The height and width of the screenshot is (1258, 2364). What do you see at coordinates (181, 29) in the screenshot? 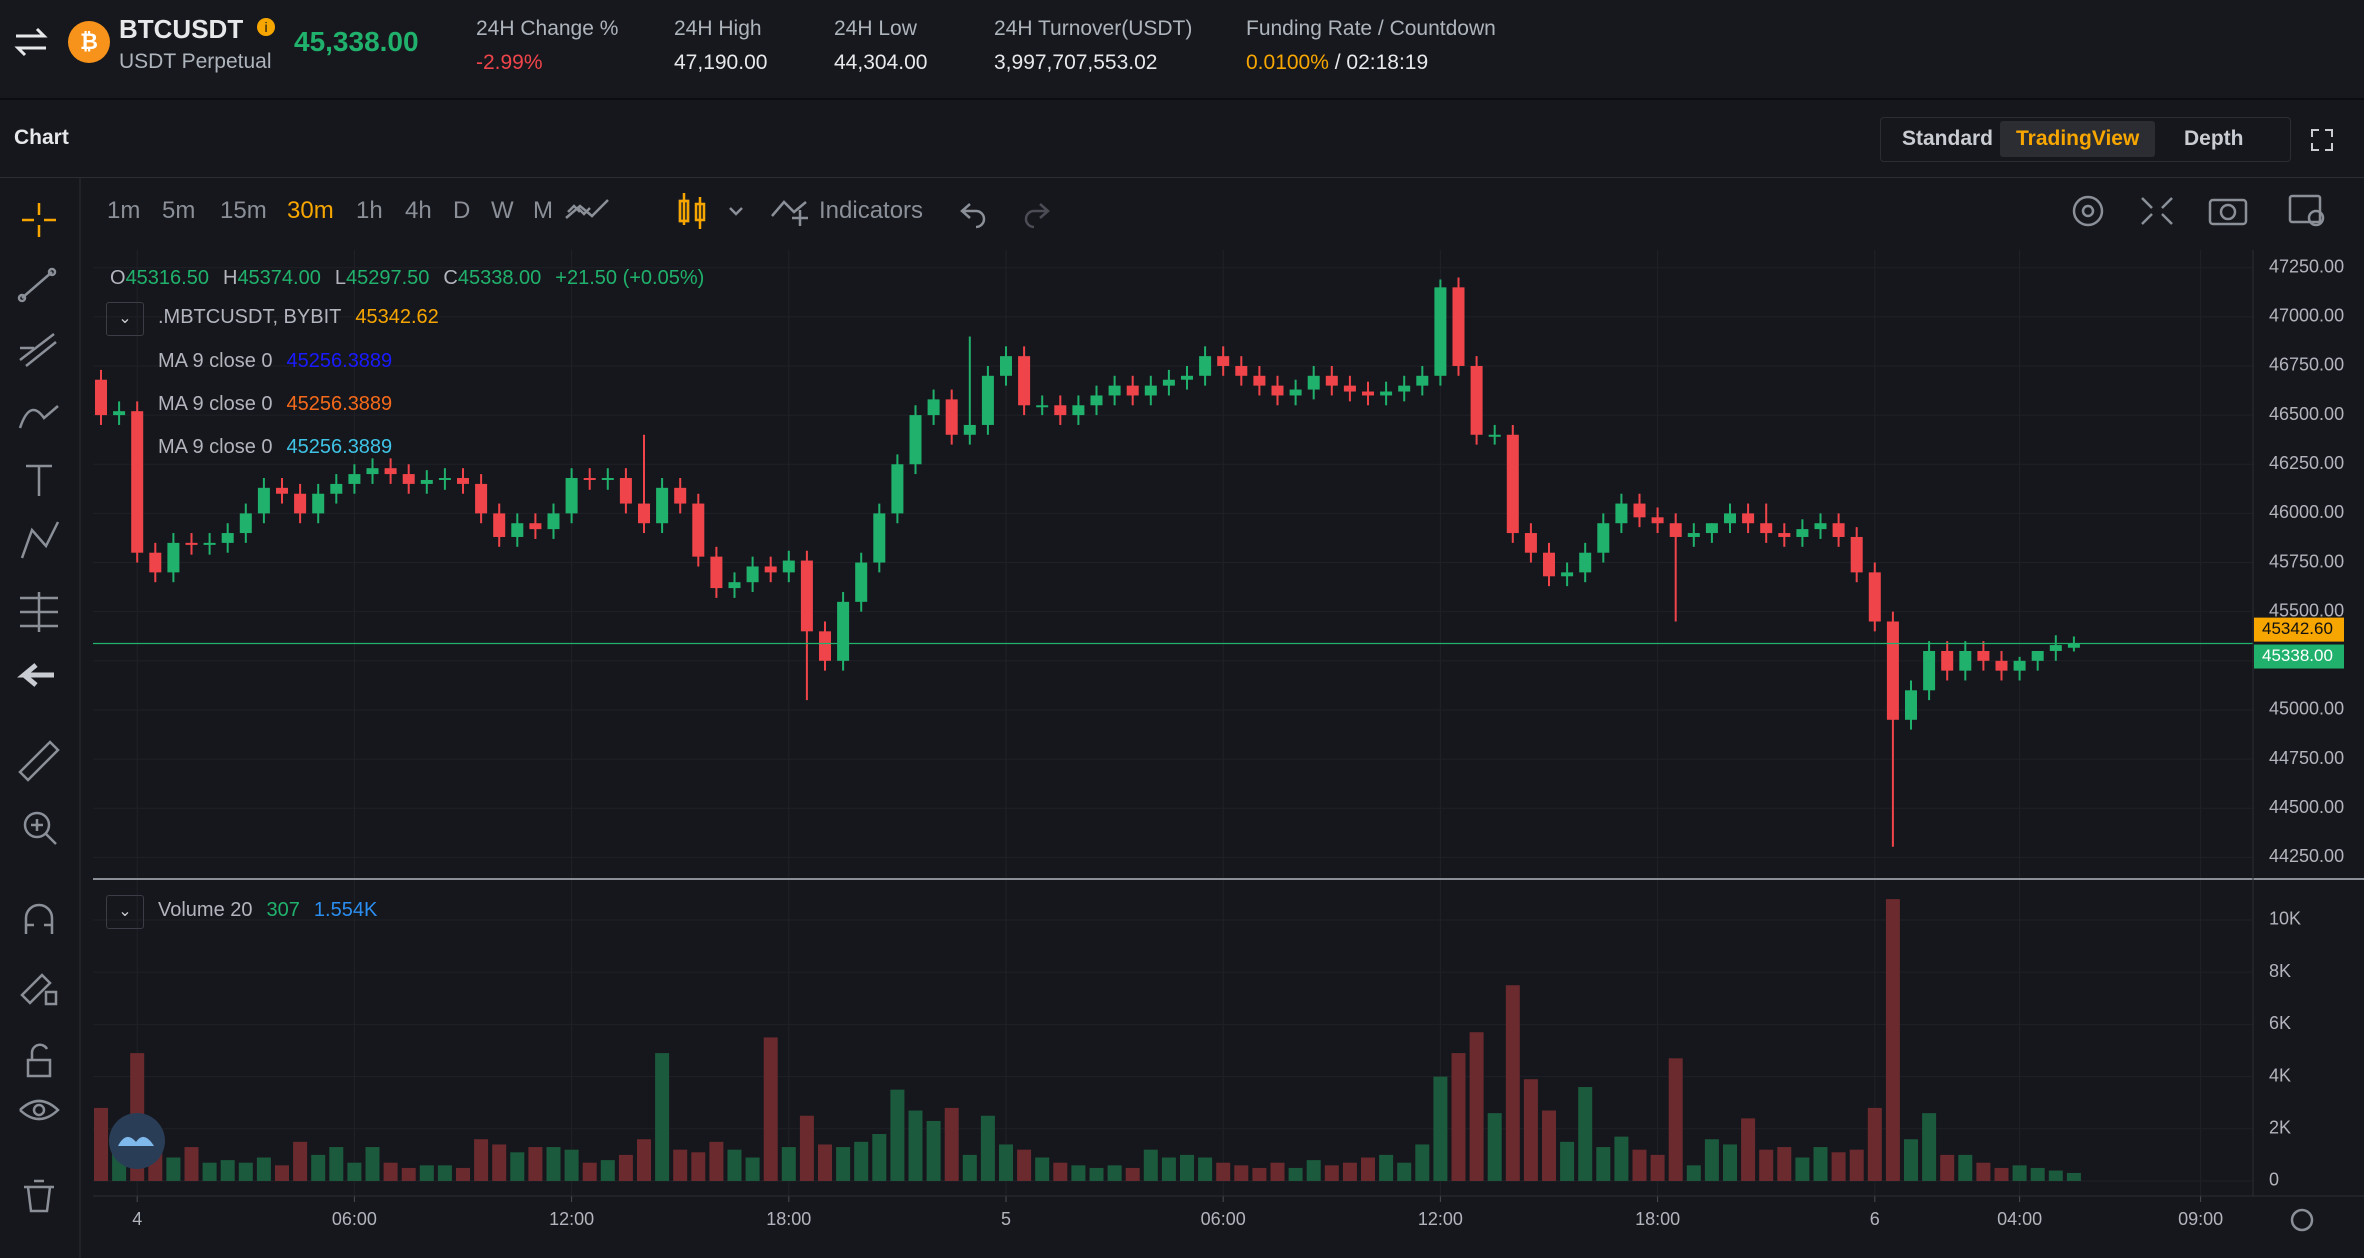
I see `symbol: BTCUSDT` at bounding box center [181, 29].